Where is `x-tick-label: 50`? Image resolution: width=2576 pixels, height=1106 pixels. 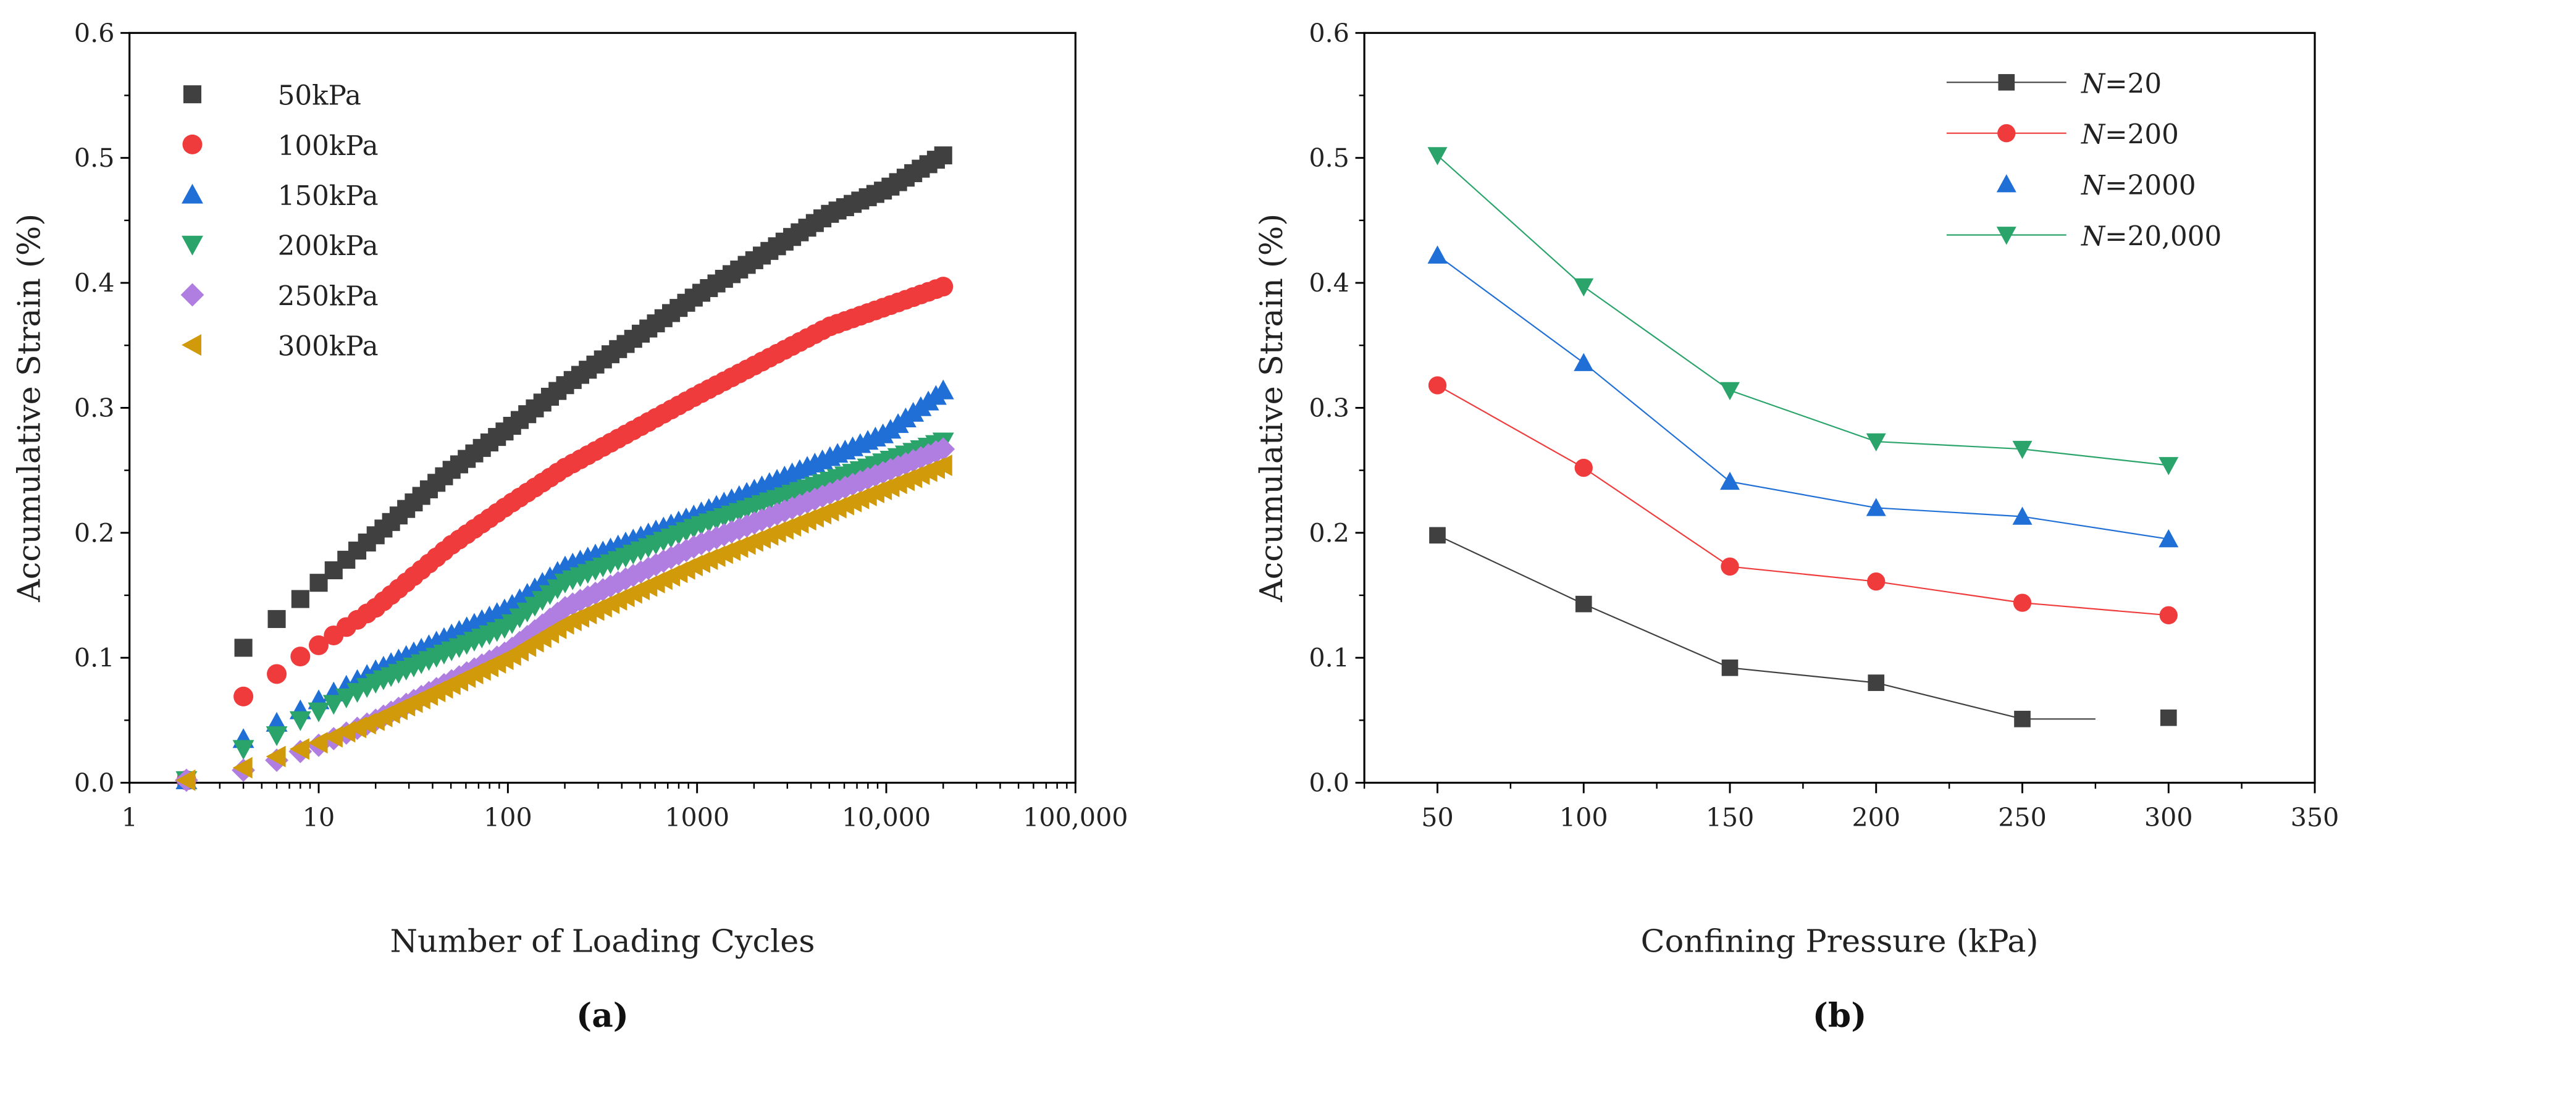 x-tick-label: 50 is located at coordinates (1437, 818).